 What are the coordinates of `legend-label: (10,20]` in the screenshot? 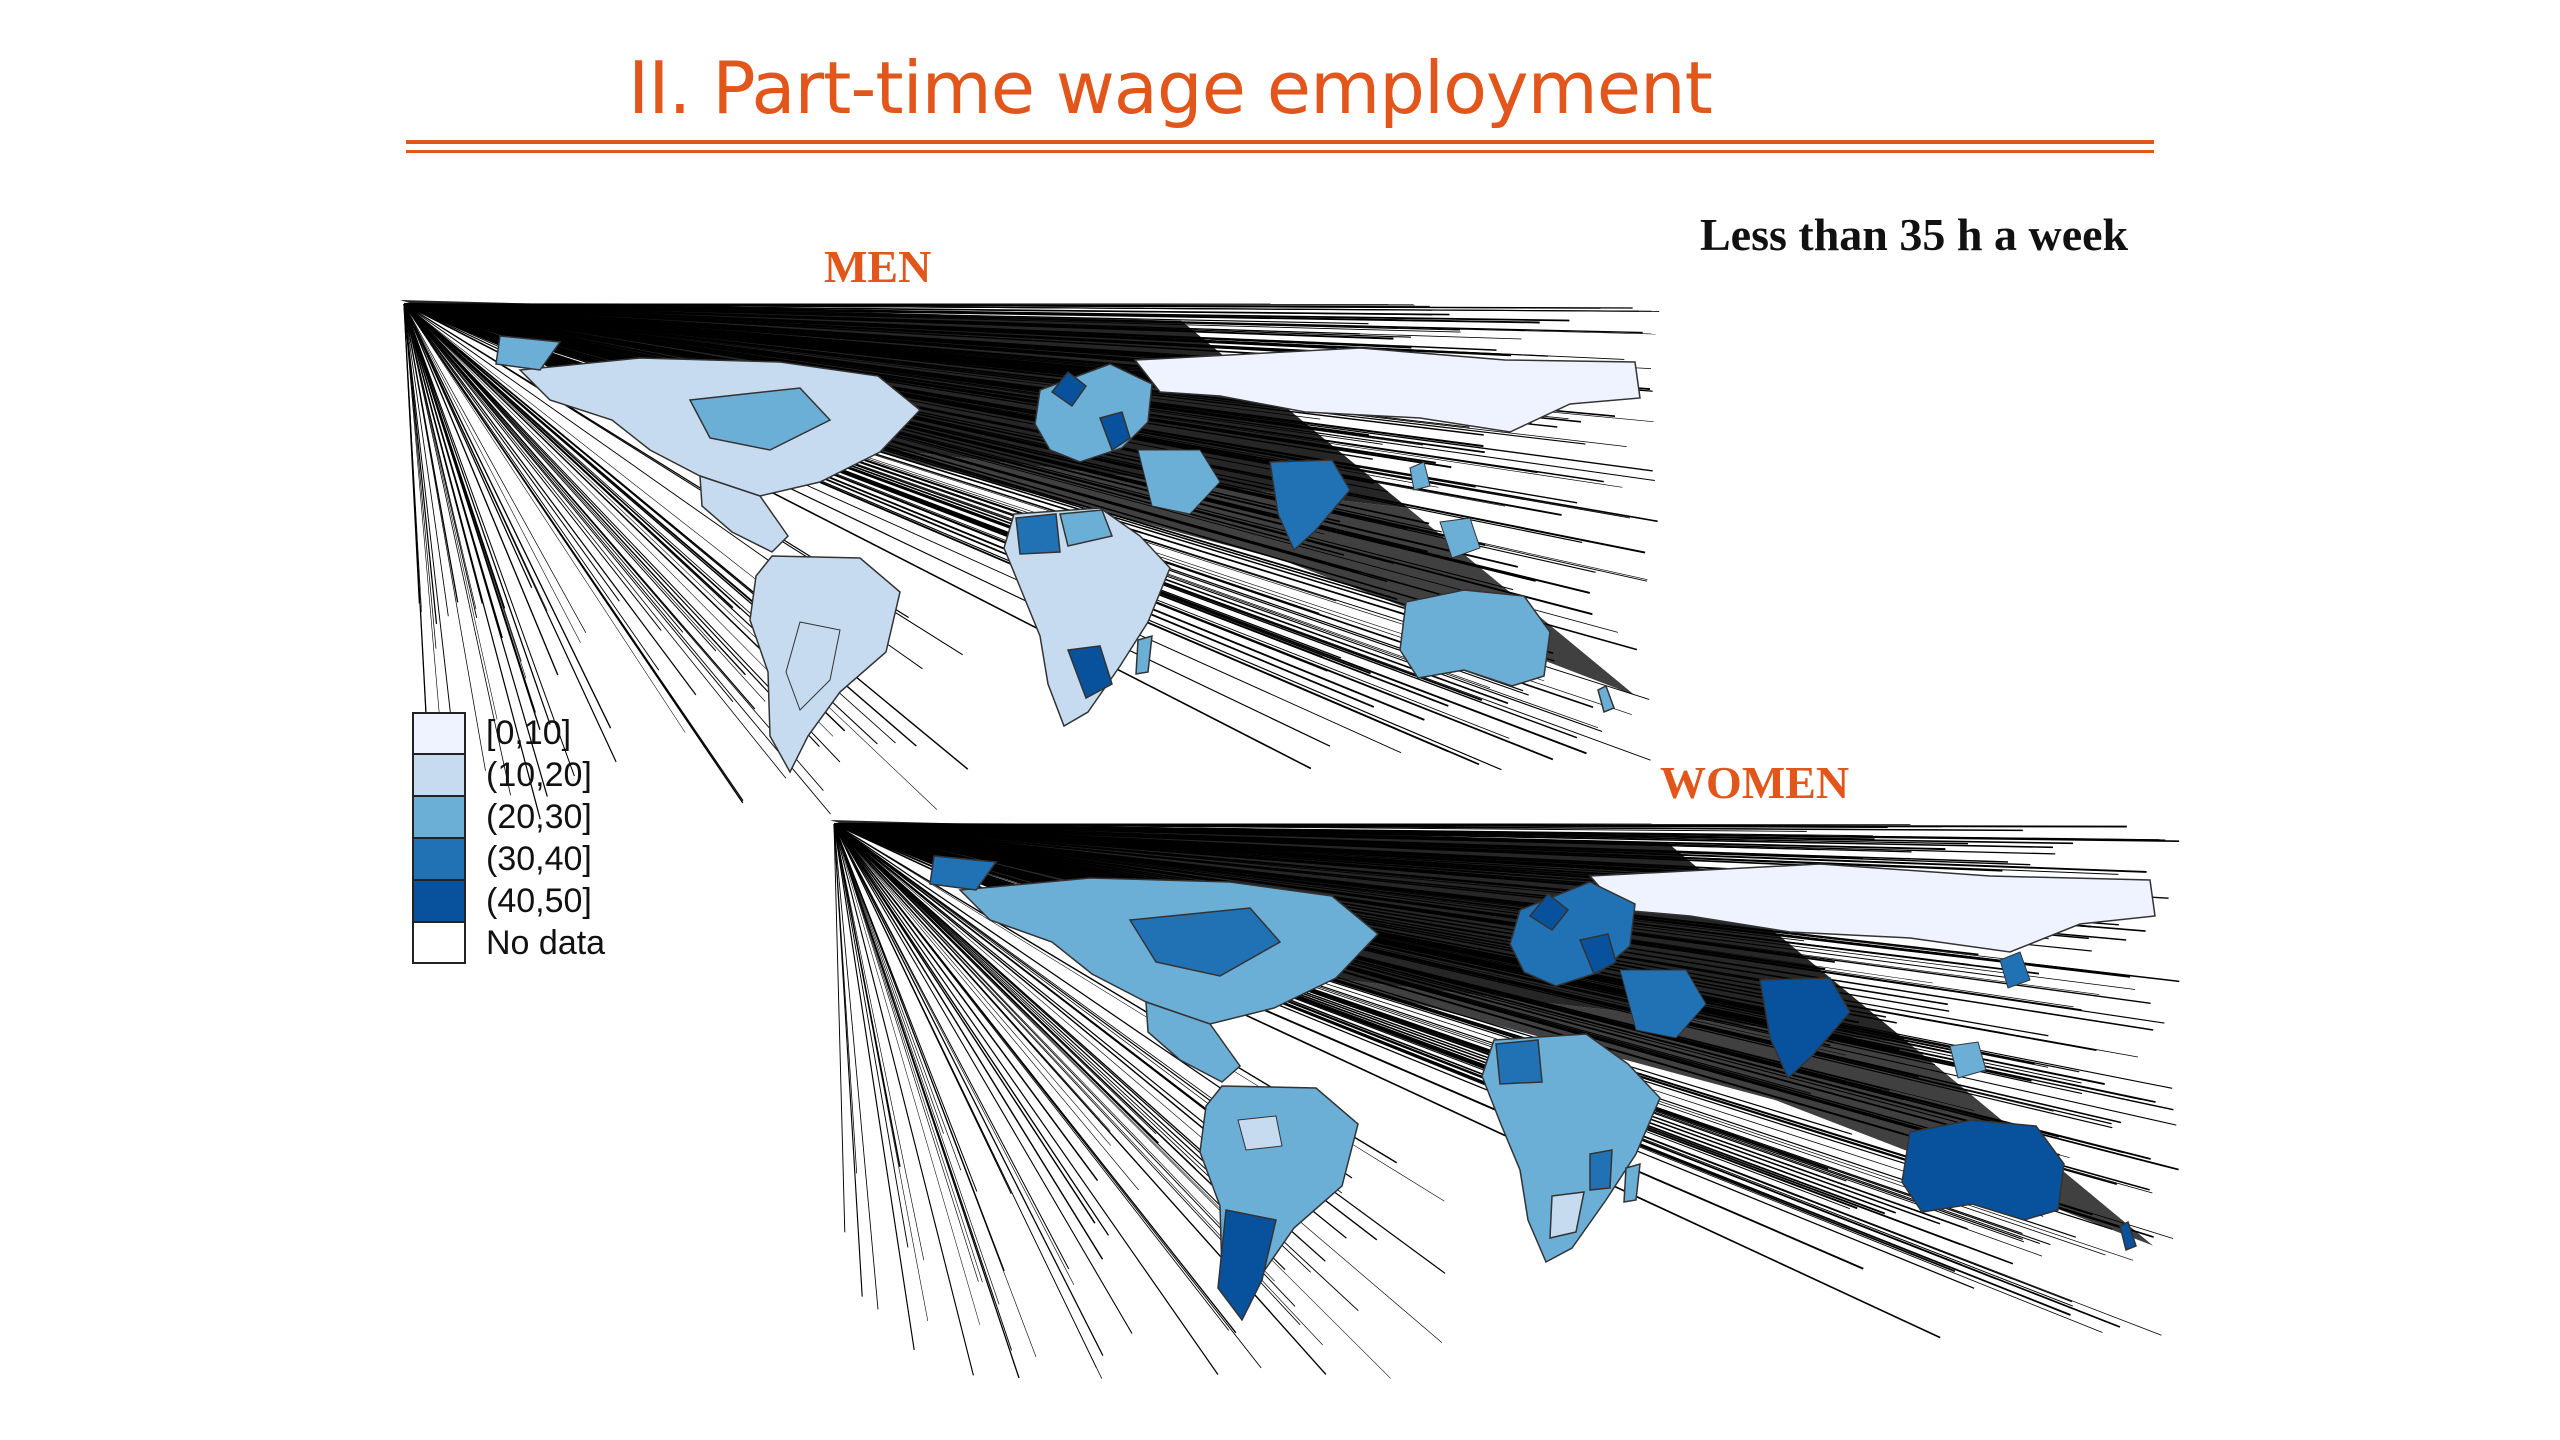 It's located at (539, 774).